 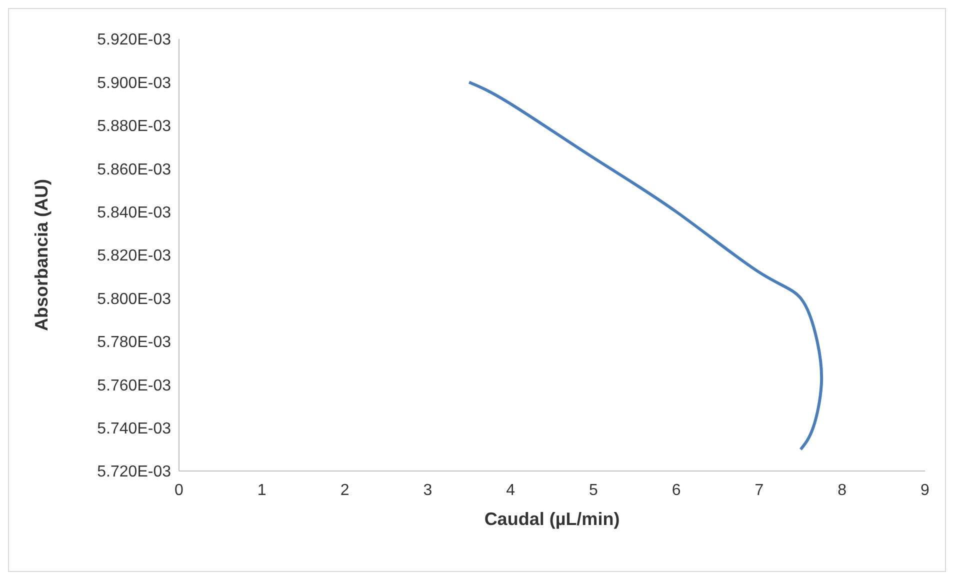 I want to click on y-tick-label: 5.880E-03, so click(x=134, y=127).